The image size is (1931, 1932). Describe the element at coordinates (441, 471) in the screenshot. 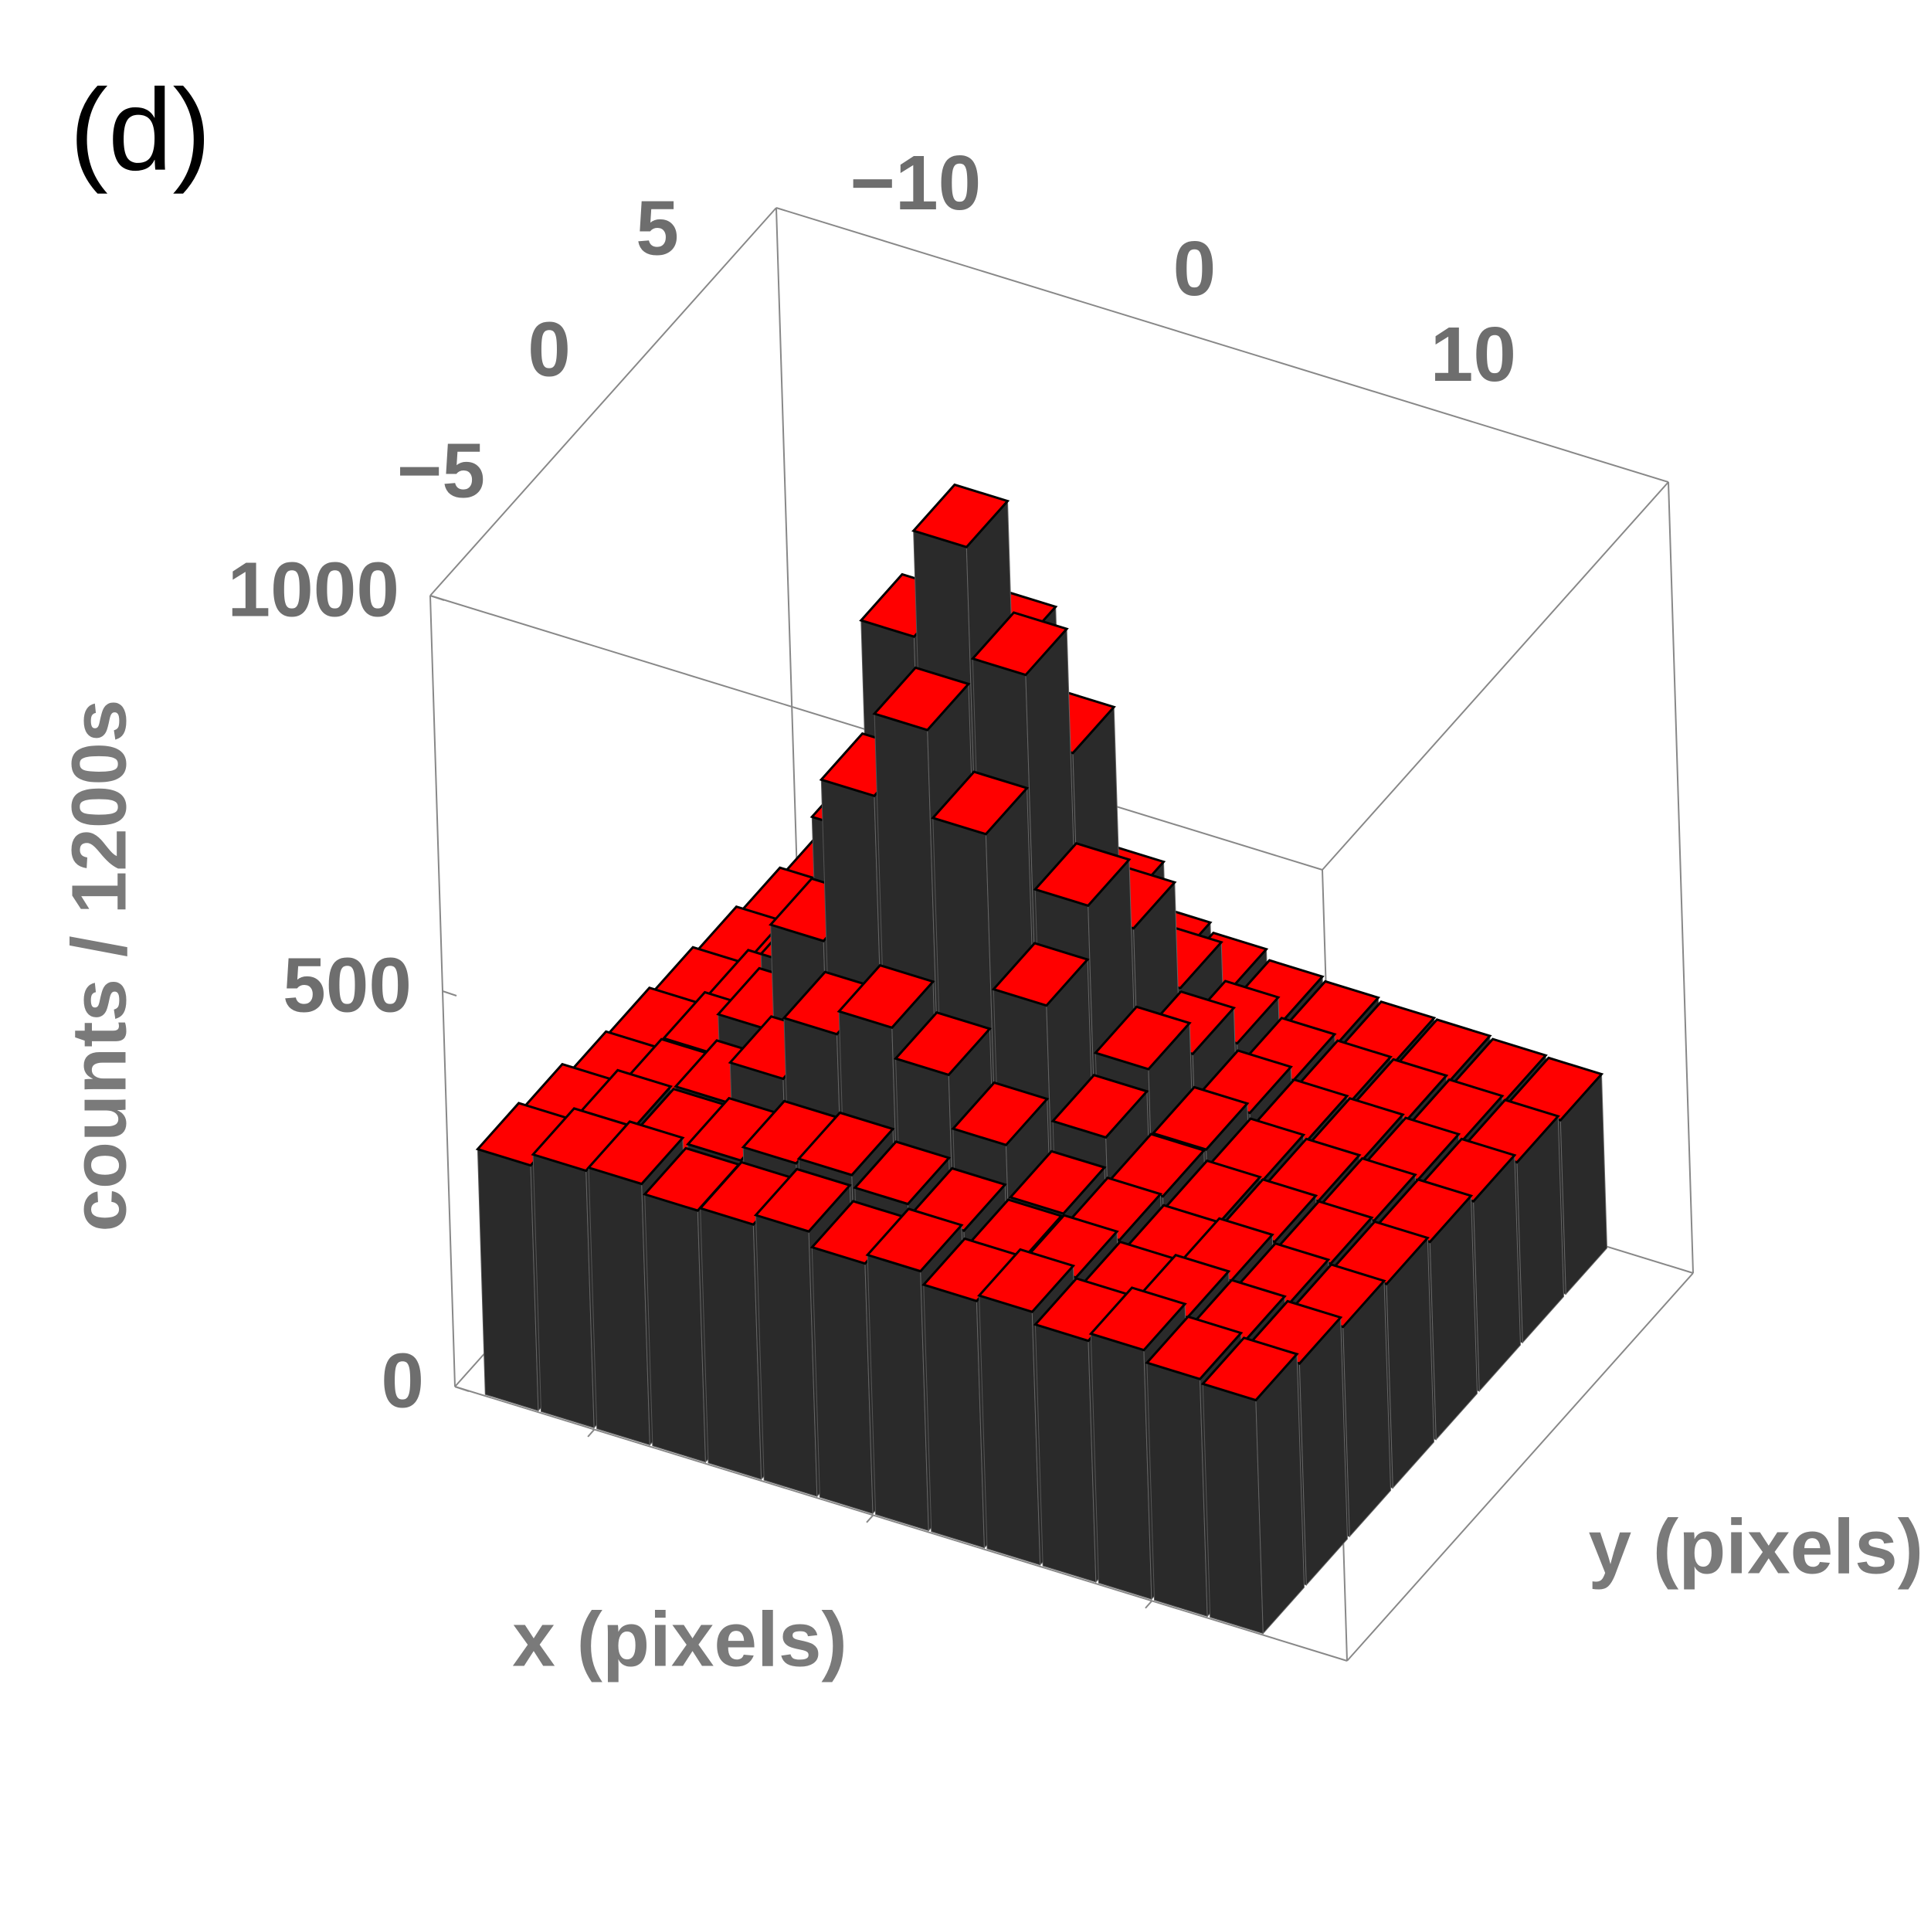

I see `x-tick-label: −5` at that location.